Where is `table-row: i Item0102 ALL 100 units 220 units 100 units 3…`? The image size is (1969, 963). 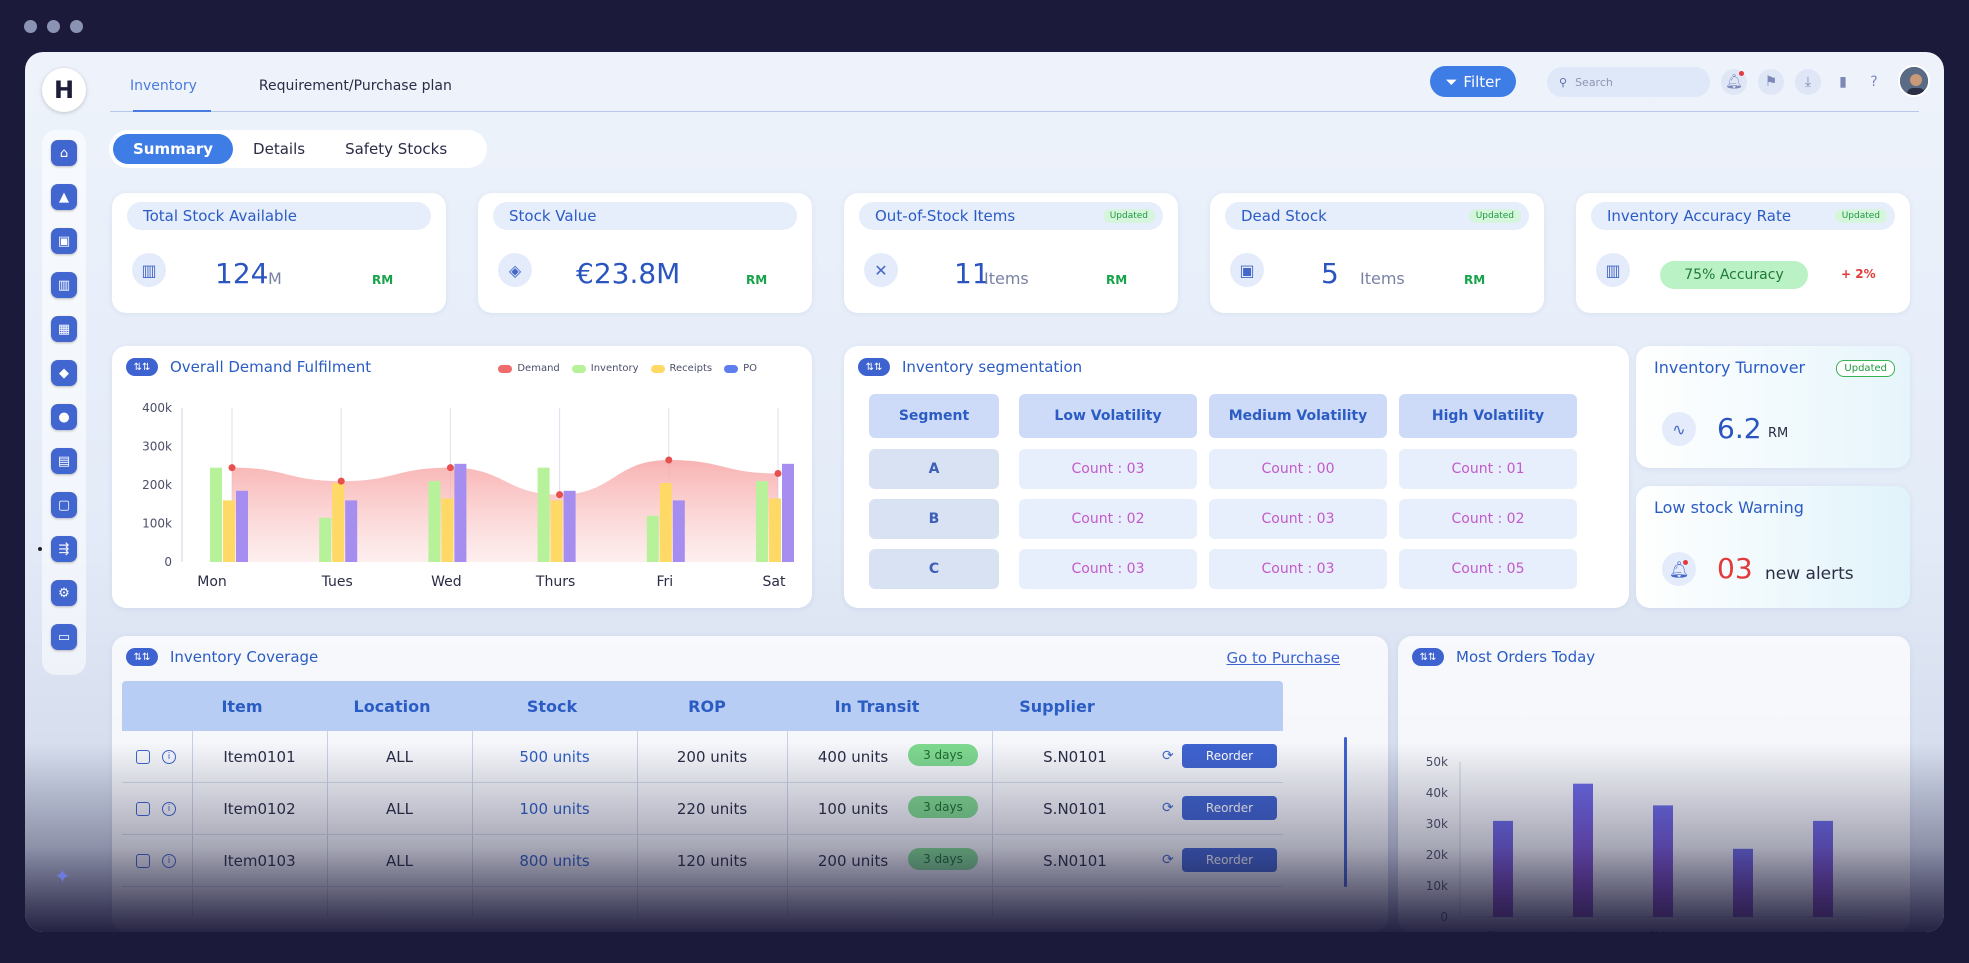
table-row: i Item0102 ALL 100 units 220 units 100 units 3… is located at coordinates (702, 809).